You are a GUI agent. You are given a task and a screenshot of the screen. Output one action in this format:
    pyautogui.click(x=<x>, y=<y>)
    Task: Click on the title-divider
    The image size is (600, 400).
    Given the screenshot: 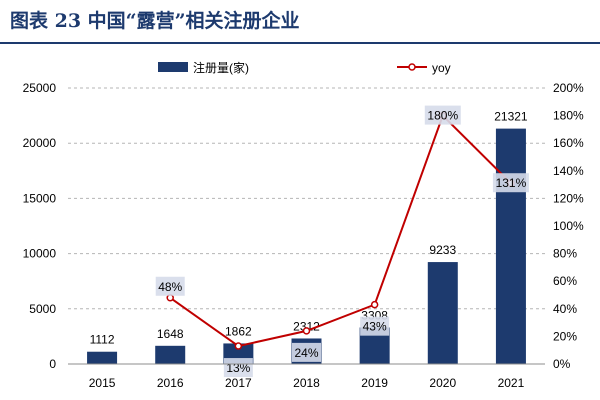 What is the action you would take?
    pyautogui.click(x=300, y=43)
    